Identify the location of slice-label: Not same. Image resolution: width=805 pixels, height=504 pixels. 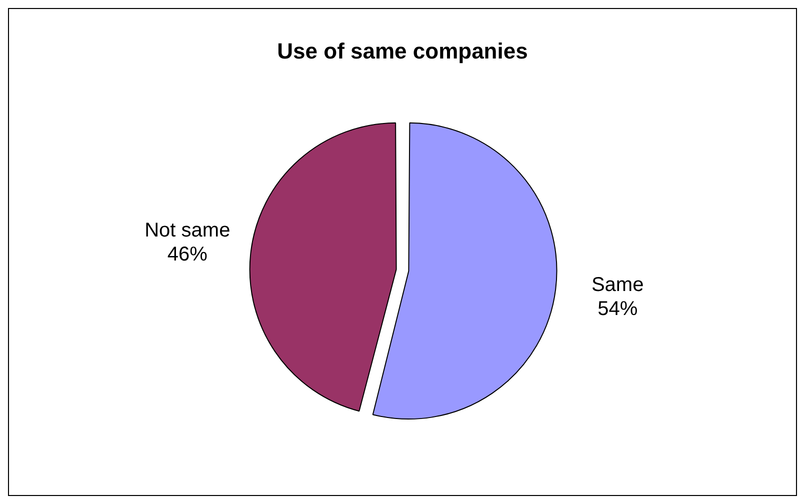
(187, 231).